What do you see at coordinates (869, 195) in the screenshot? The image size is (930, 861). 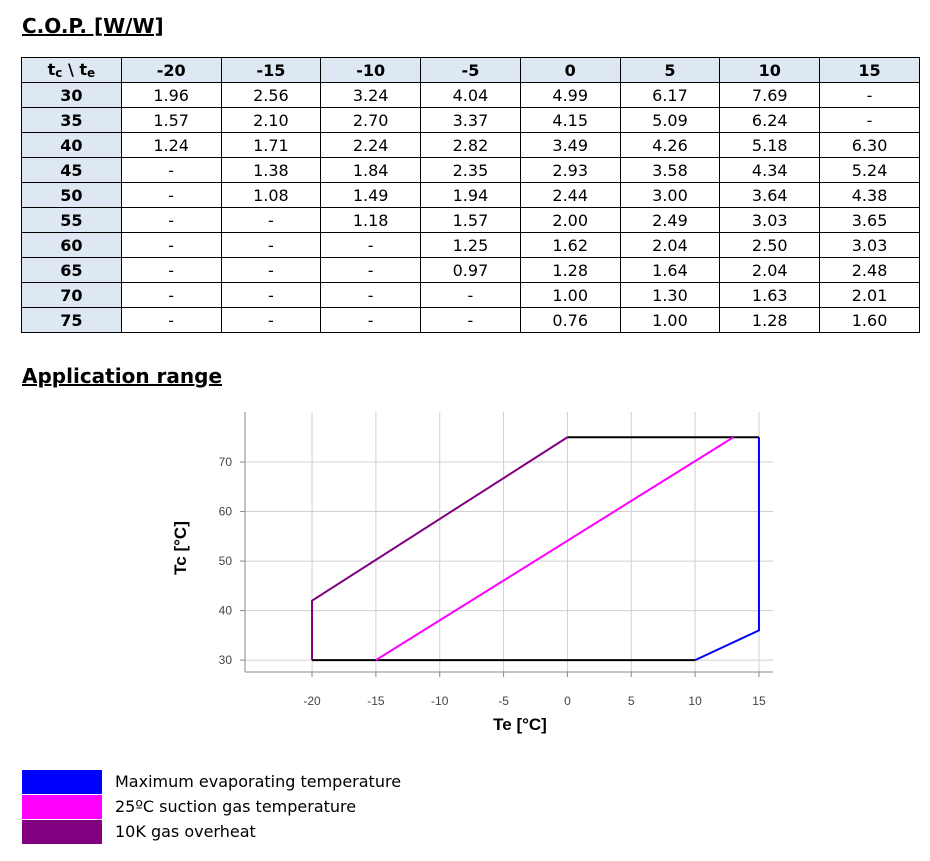 I see `cell: 4.38` at bounding box center [869, 195].